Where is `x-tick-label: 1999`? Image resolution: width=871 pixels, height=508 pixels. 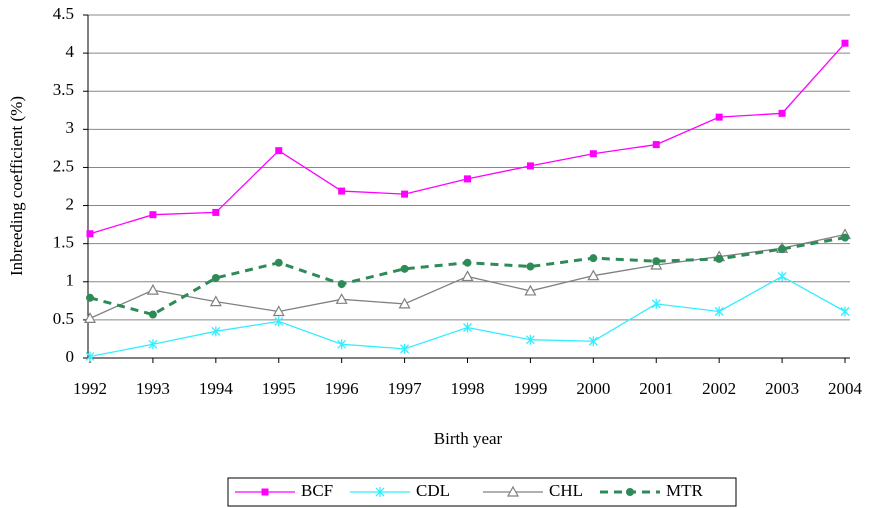 x-tick-label: 1999 is located at coordinates (530, 388).